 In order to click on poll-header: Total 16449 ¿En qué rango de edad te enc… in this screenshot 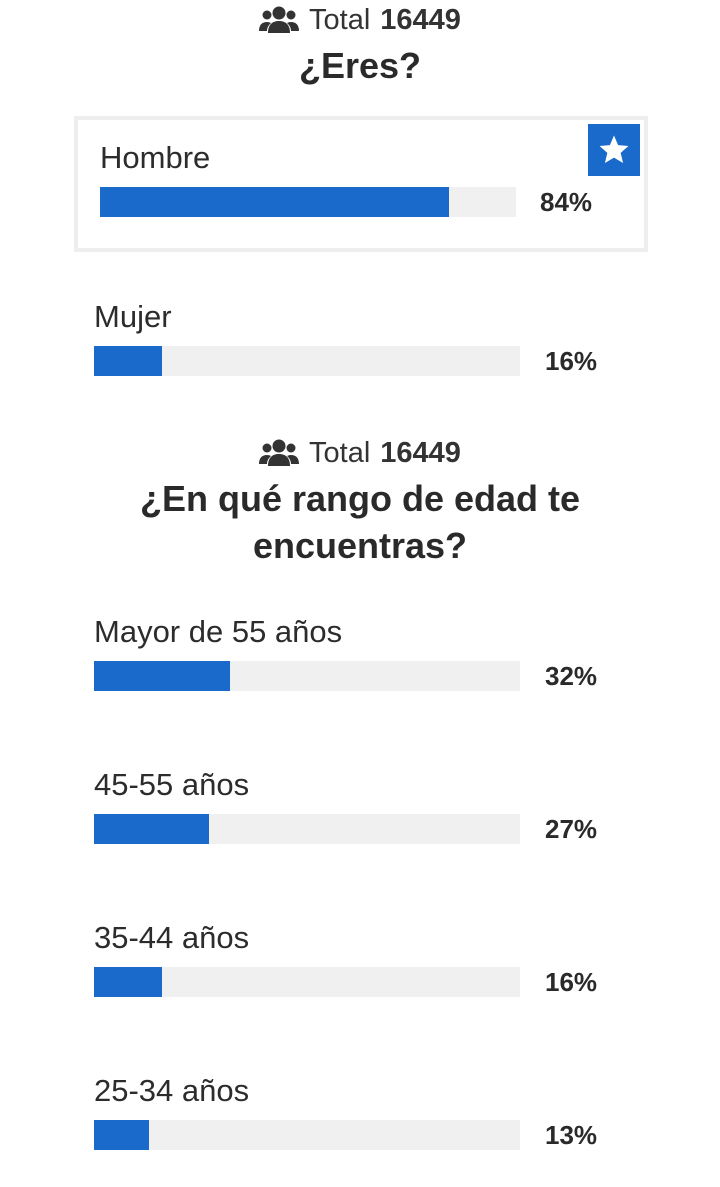, I will do `click(360, 501)`.